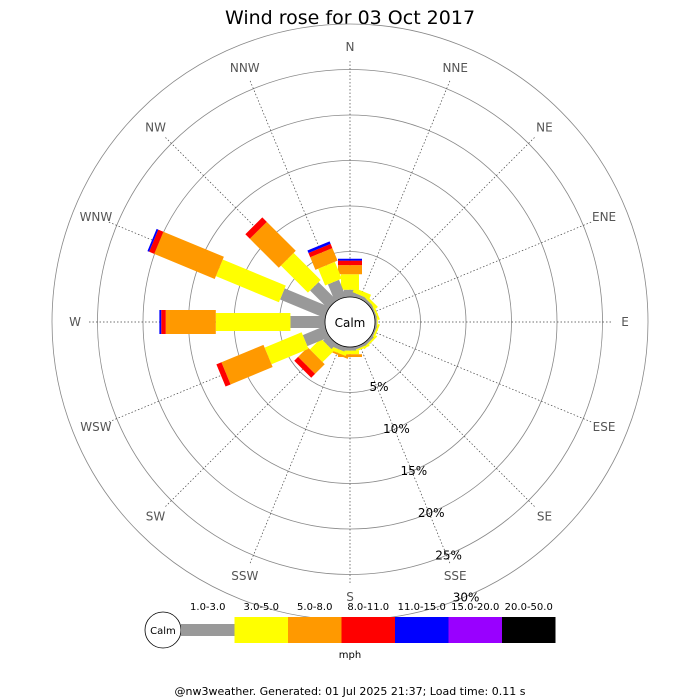  I want to click on legend-label: 3.0-5.0, so click(261, 607).